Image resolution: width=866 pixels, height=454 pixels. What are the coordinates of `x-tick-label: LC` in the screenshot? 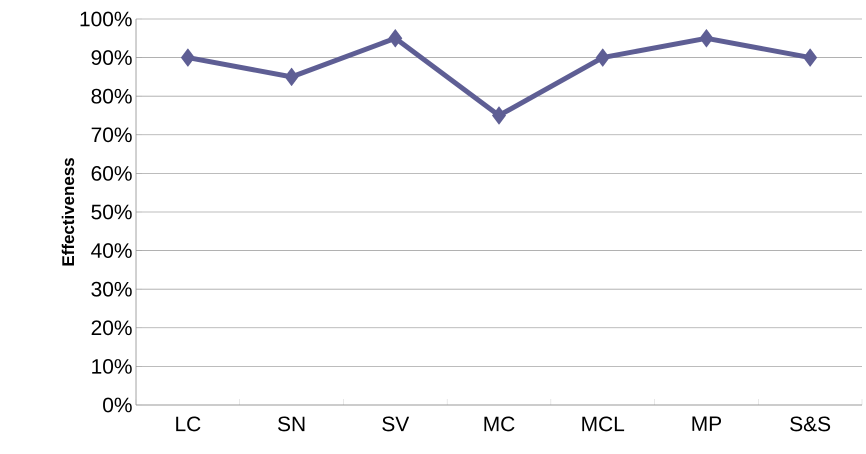 It's located at (188, 424).